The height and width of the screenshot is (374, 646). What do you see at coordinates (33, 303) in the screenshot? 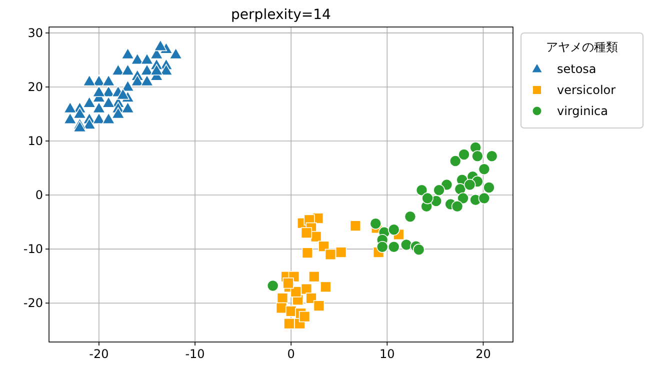
I see `y-tick-label: -20` at bounding box center [33, 303].